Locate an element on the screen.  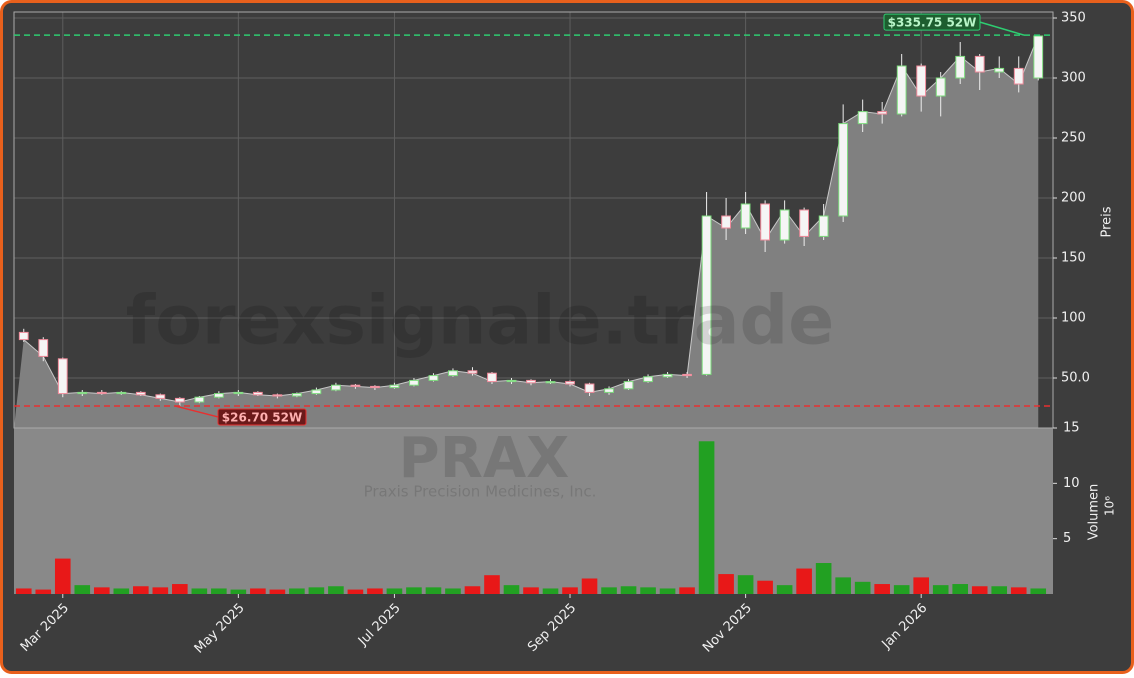
volume-tick-label: 15 is located at coordinates (1071, 428).